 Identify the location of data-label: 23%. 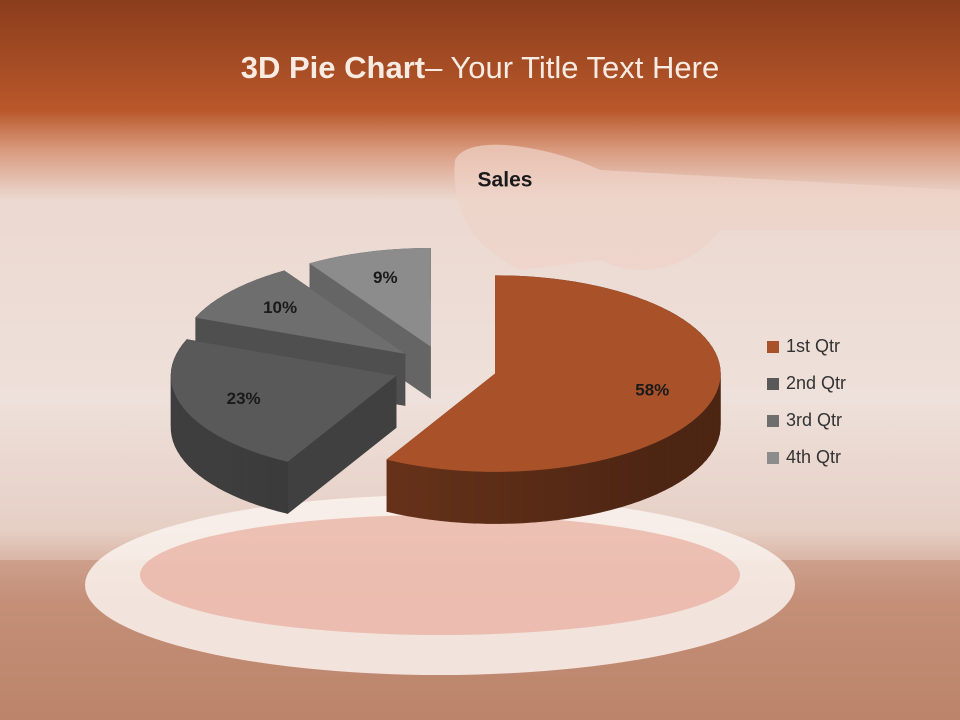
(244, 398).